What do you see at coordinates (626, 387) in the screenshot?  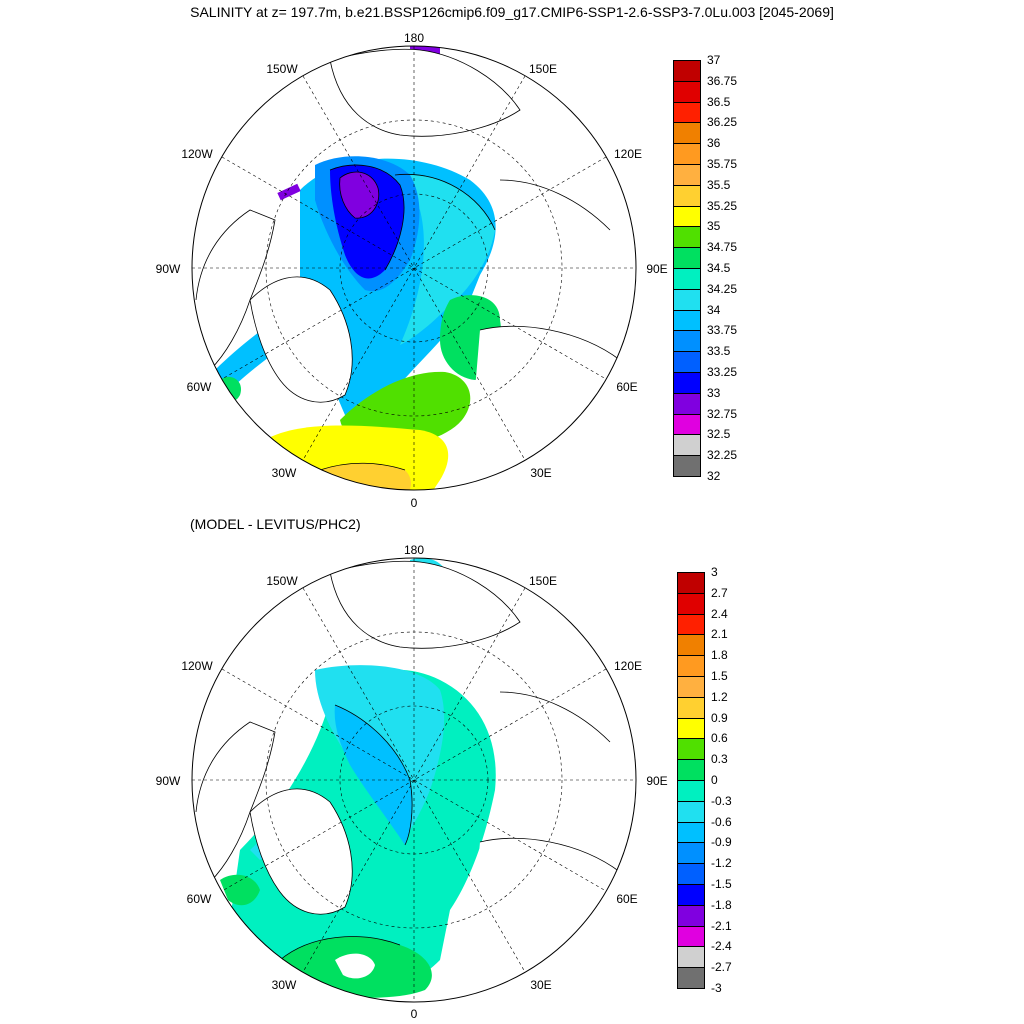 I see `top-lon-60E: 60E` at bounding box center [626, 387].